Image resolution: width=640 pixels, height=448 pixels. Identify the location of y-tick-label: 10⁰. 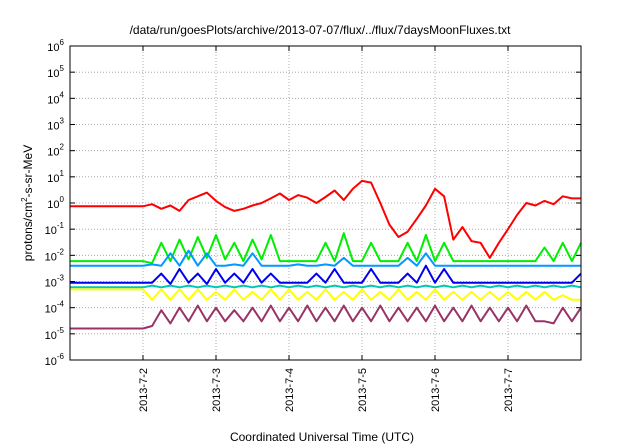
(55, 203).